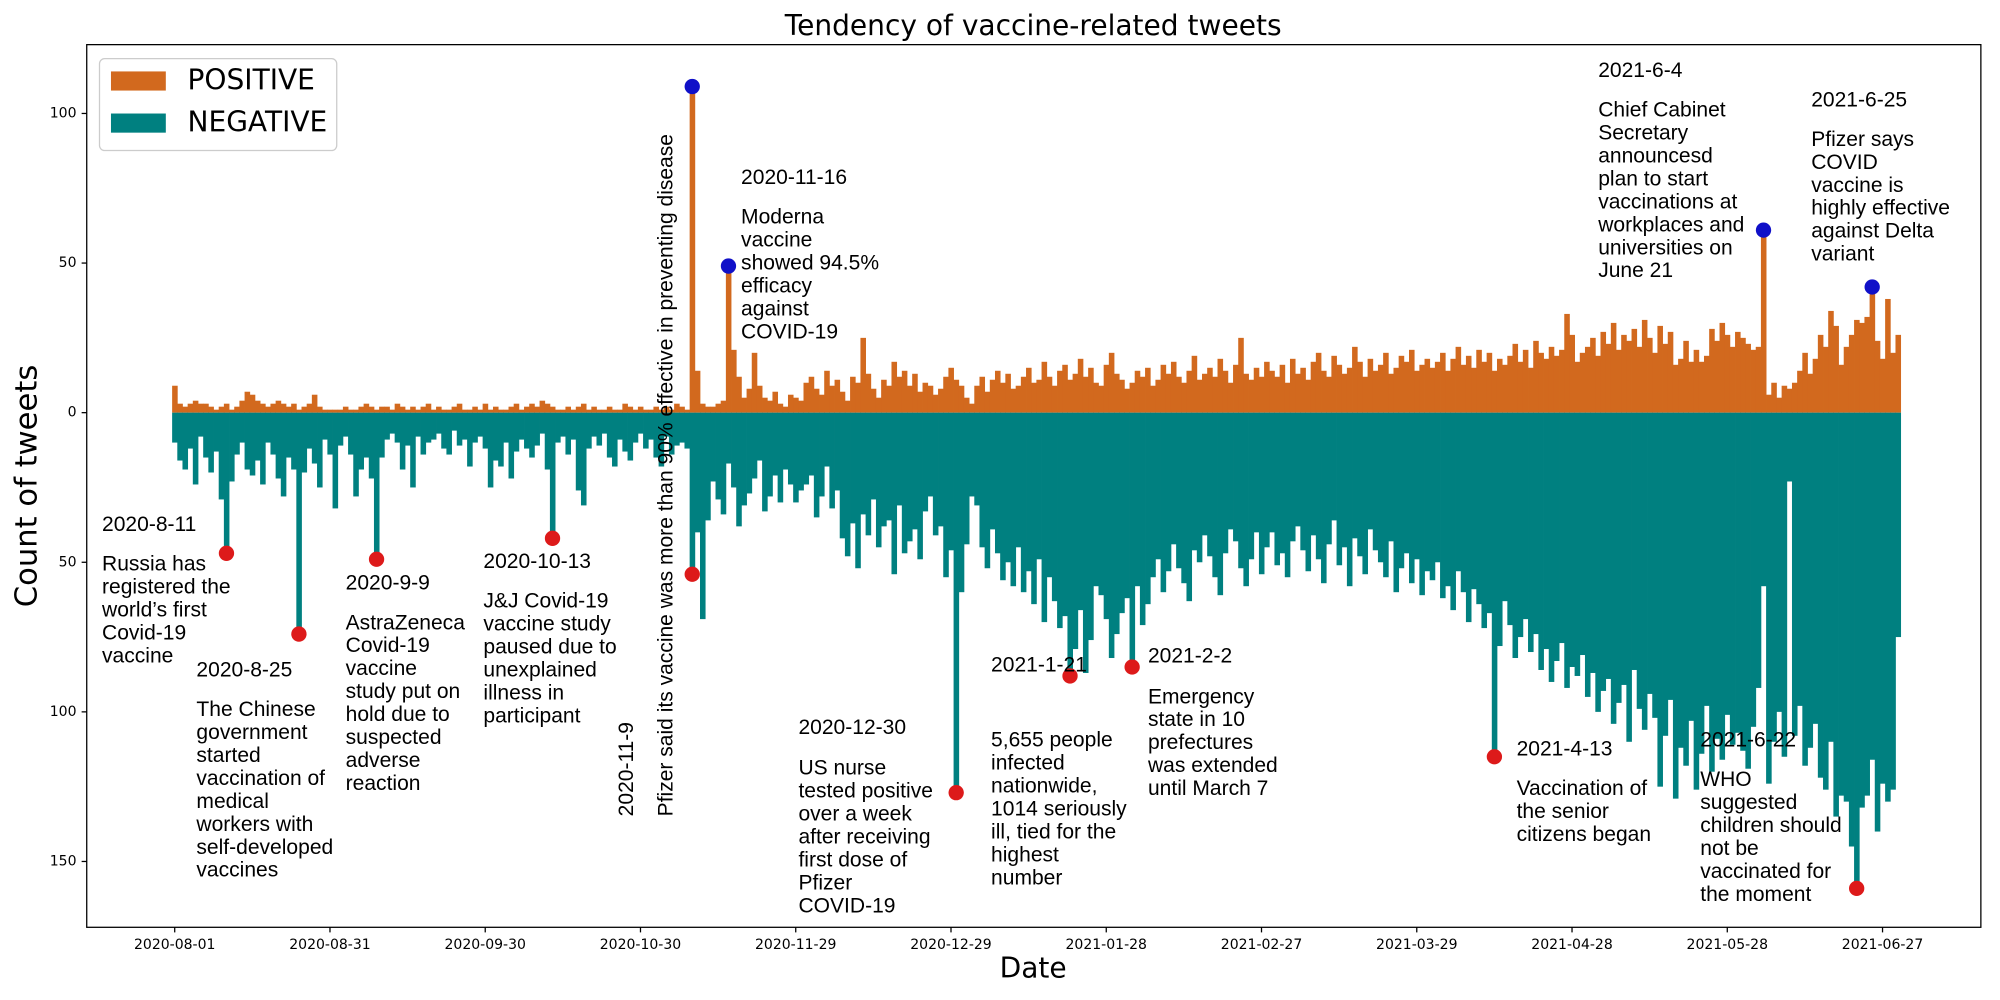 The width and height of the screenshot is (2000, 1000). What do you see at coordinates (1584, 834) in the screenshot?
I see `annotation-text: citizens began` at bounding box center [1584, 834].